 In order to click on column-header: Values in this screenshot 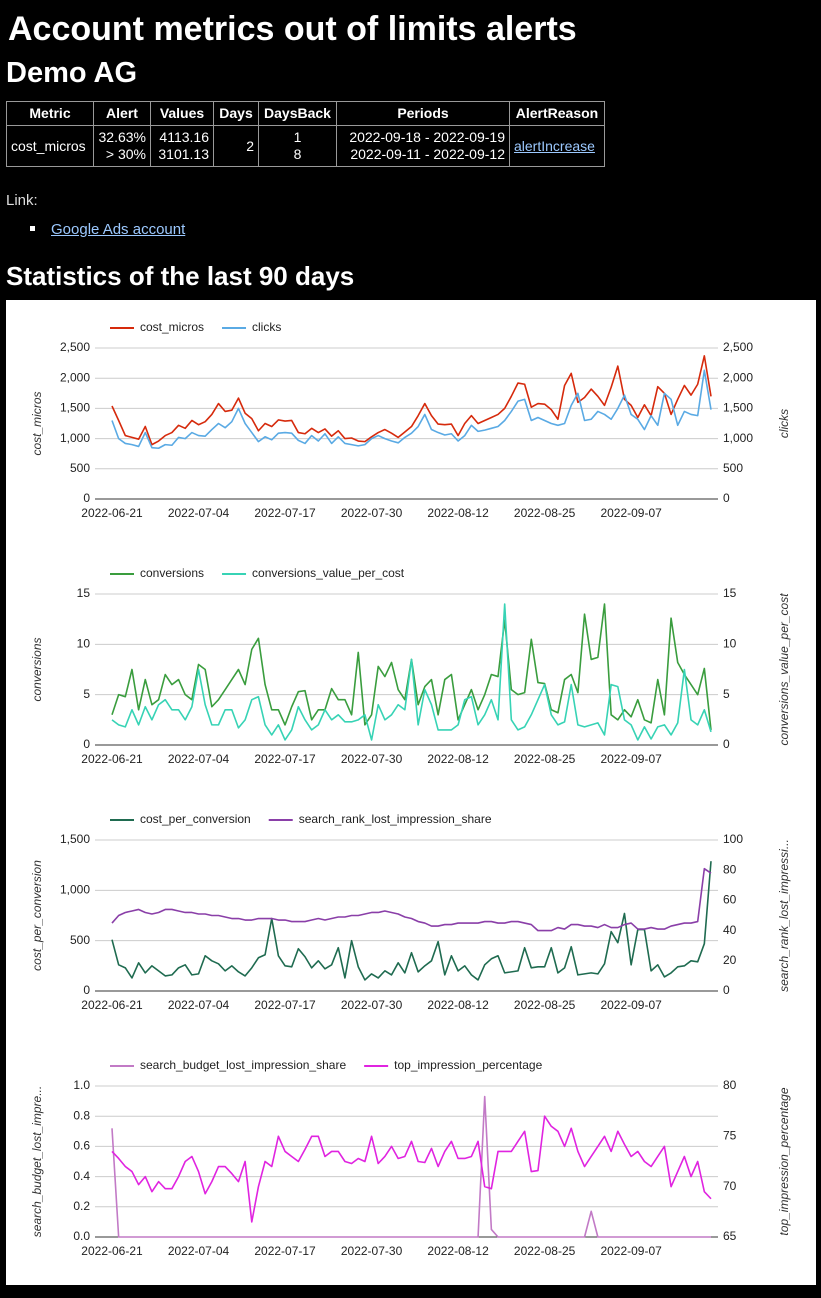, I will do `click(182, 113)`.